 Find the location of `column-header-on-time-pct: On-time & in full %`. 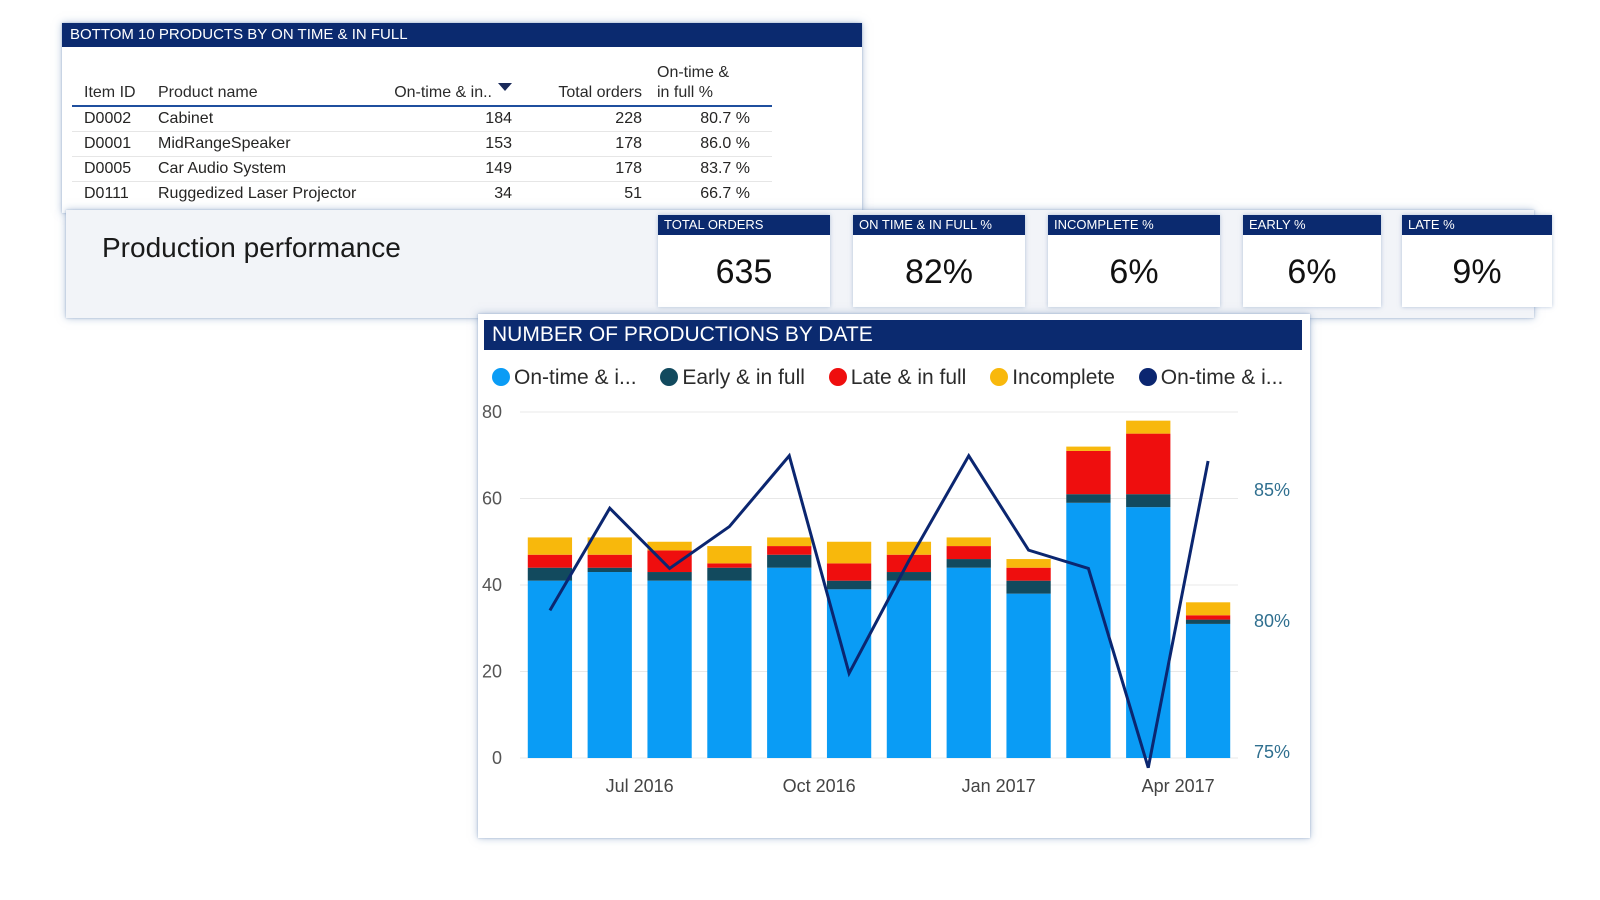

column-header-on-time-pct: On-time & in full % is located at coordinates (707, 83).